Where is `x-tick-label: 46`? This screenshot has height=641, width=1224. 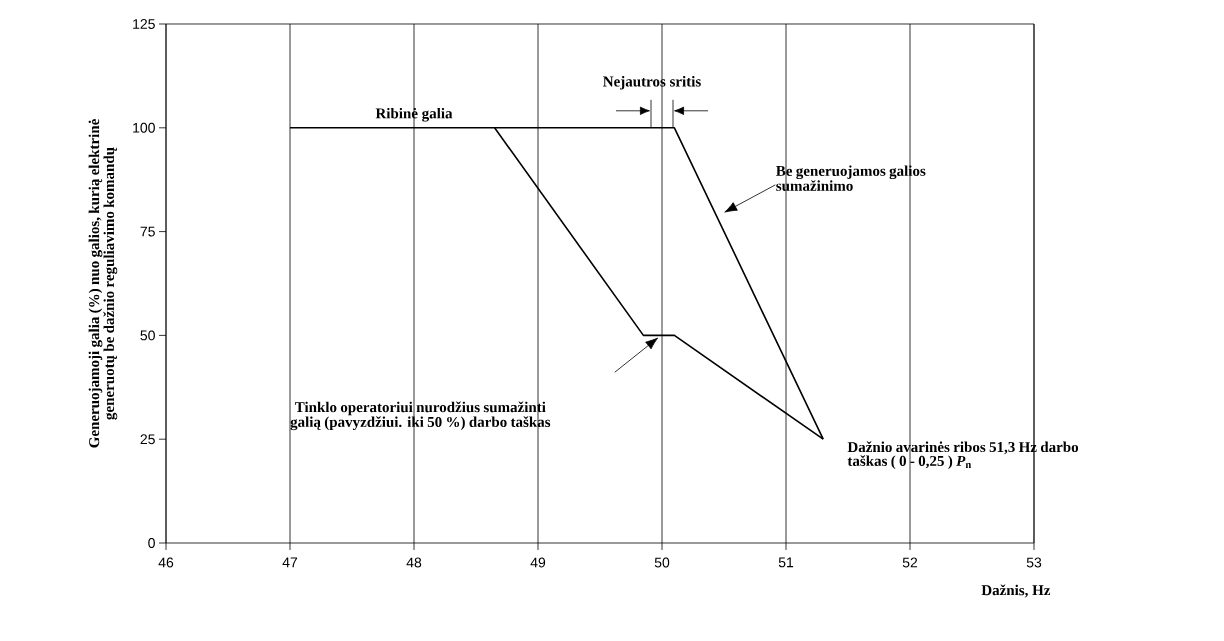
x-tick-label: 46 is located at coordinates (166, 562).